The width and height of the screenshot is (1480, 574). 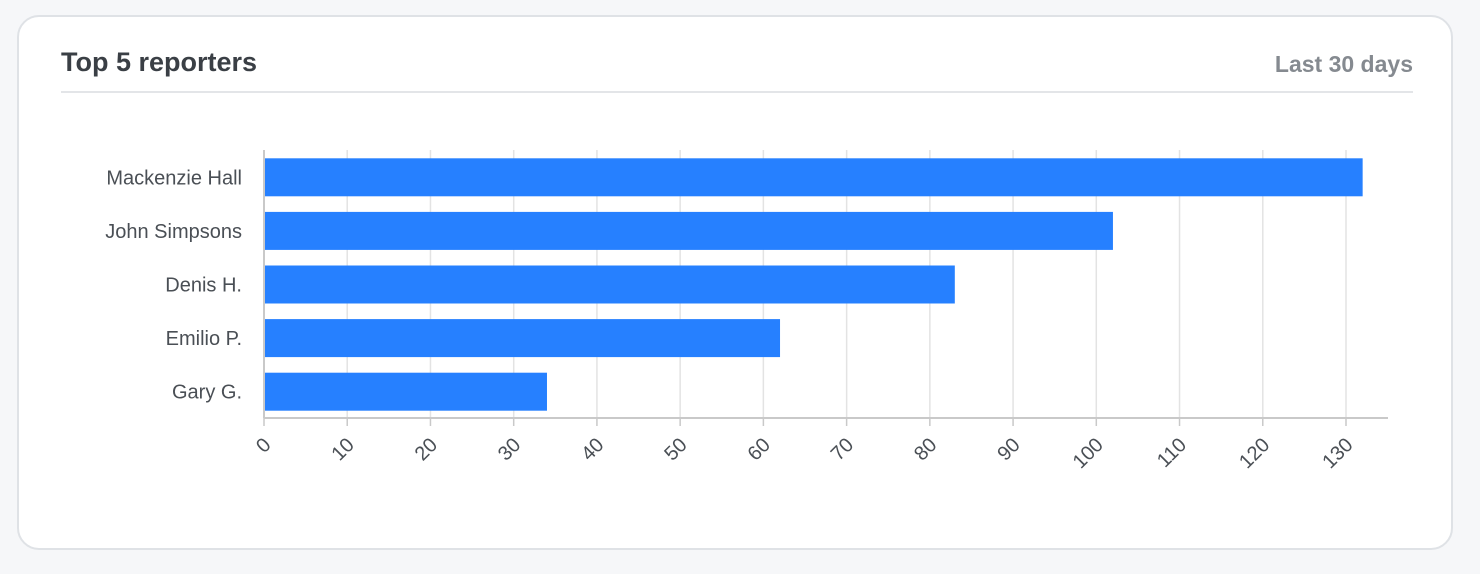 I want to click on category-label: Mackenzie Hall, so click(x=174, y=178).